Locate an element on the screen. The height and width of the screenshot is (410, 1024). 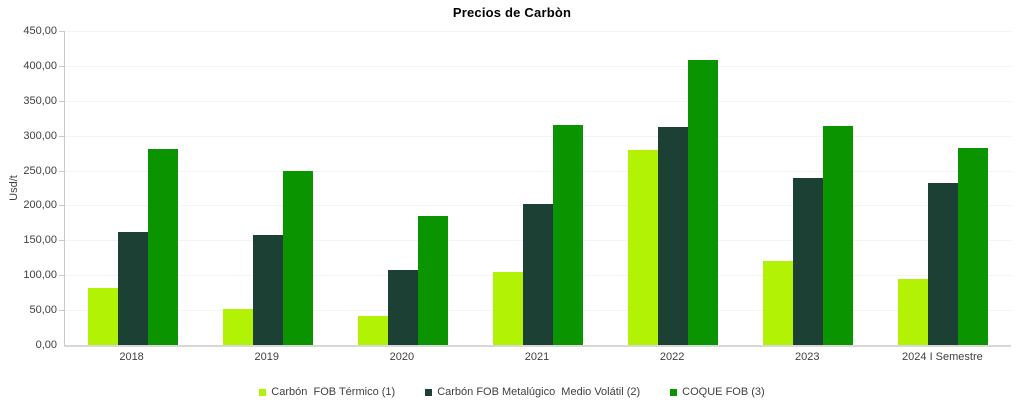
bar-group-2022 is located at coordinates (673, 188).